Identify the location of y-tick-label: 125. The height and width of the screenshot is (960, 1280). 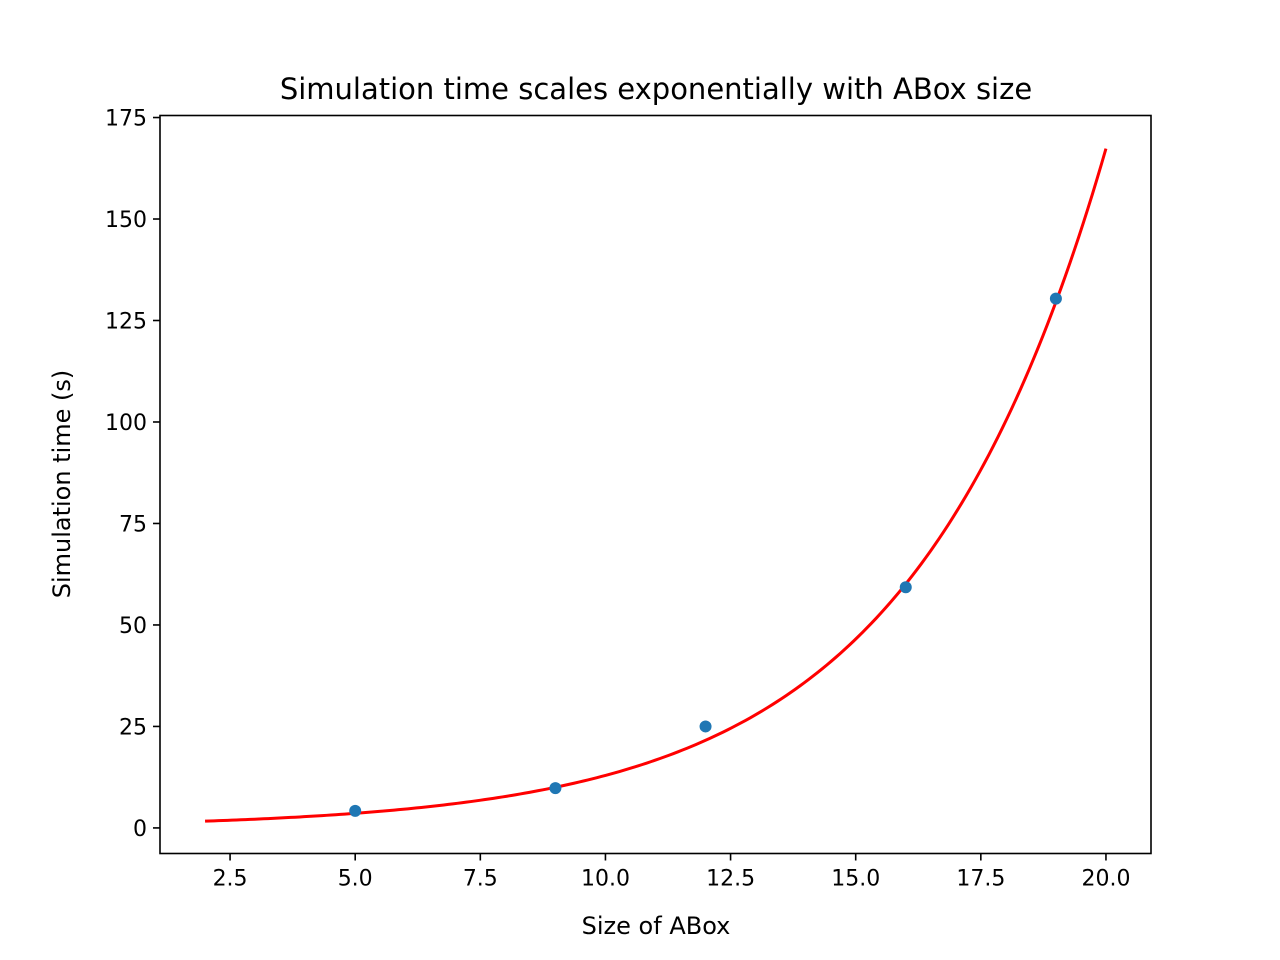
(126, 322).